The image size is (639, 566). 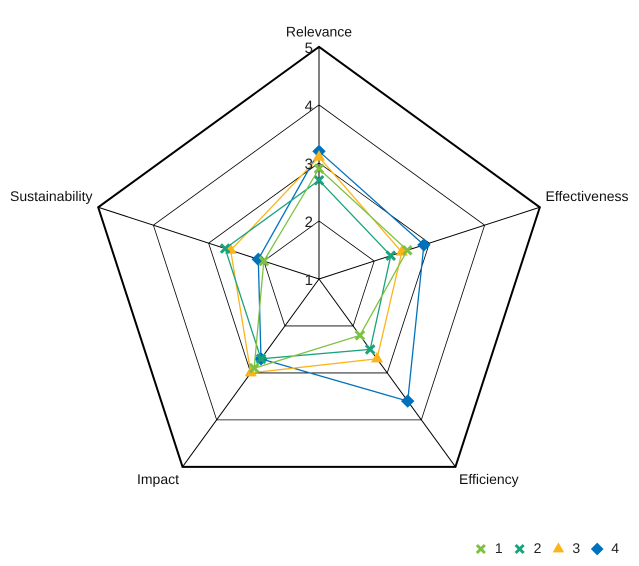 I want to click on y-tick-label: 1, so click(x=308, y=281).